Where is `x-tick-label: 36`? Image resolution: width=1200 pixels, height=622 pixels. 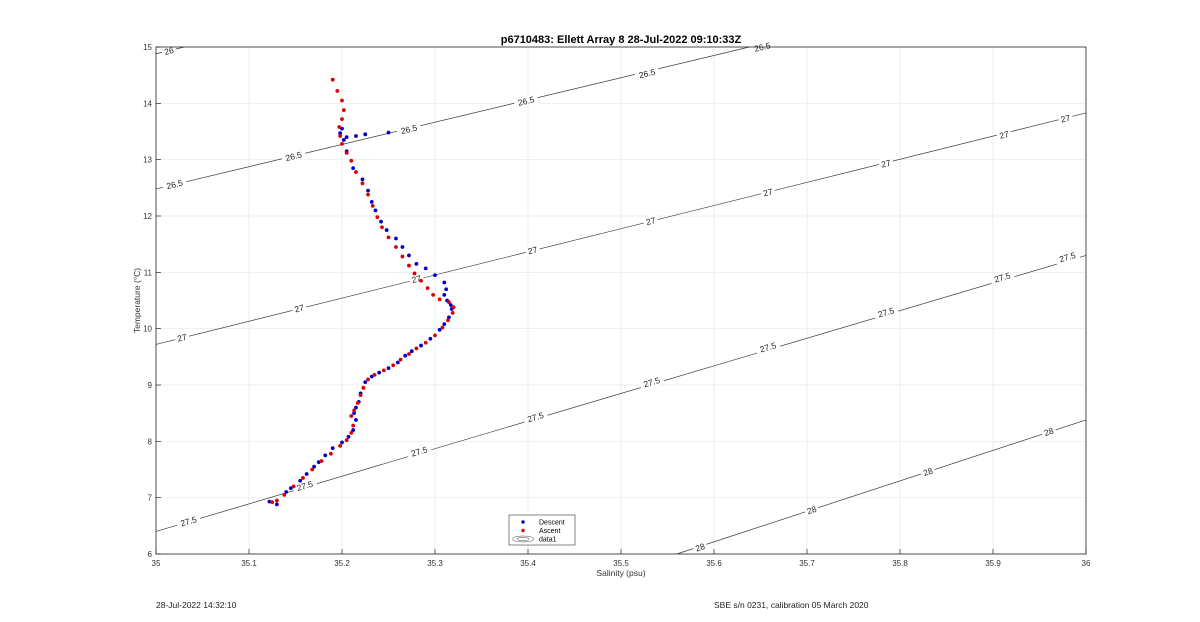
x-tick-label: 36 is located at coordinates (1086, 563).